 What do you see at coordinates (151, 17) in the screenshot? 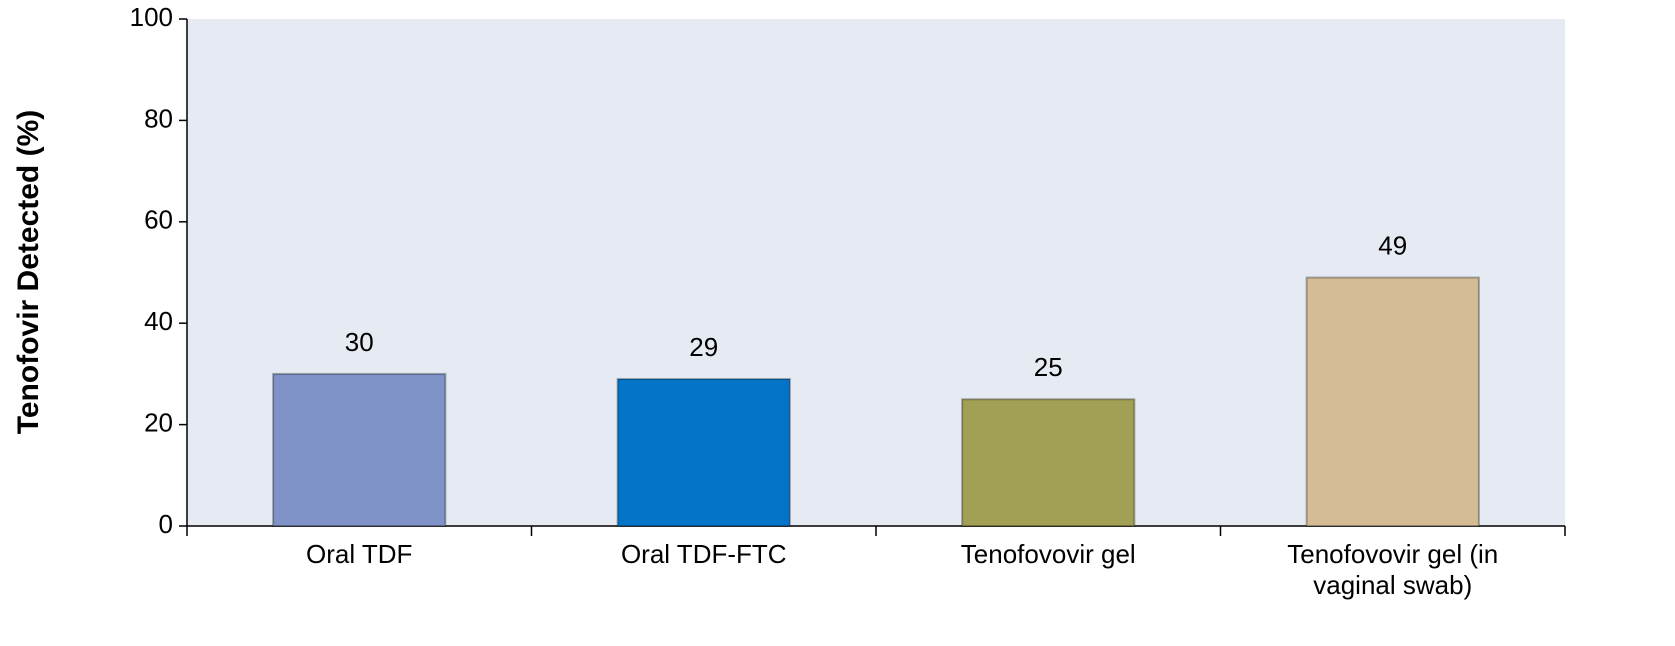
I see `y-tick-label: 100` at bounding box center [151, 17].